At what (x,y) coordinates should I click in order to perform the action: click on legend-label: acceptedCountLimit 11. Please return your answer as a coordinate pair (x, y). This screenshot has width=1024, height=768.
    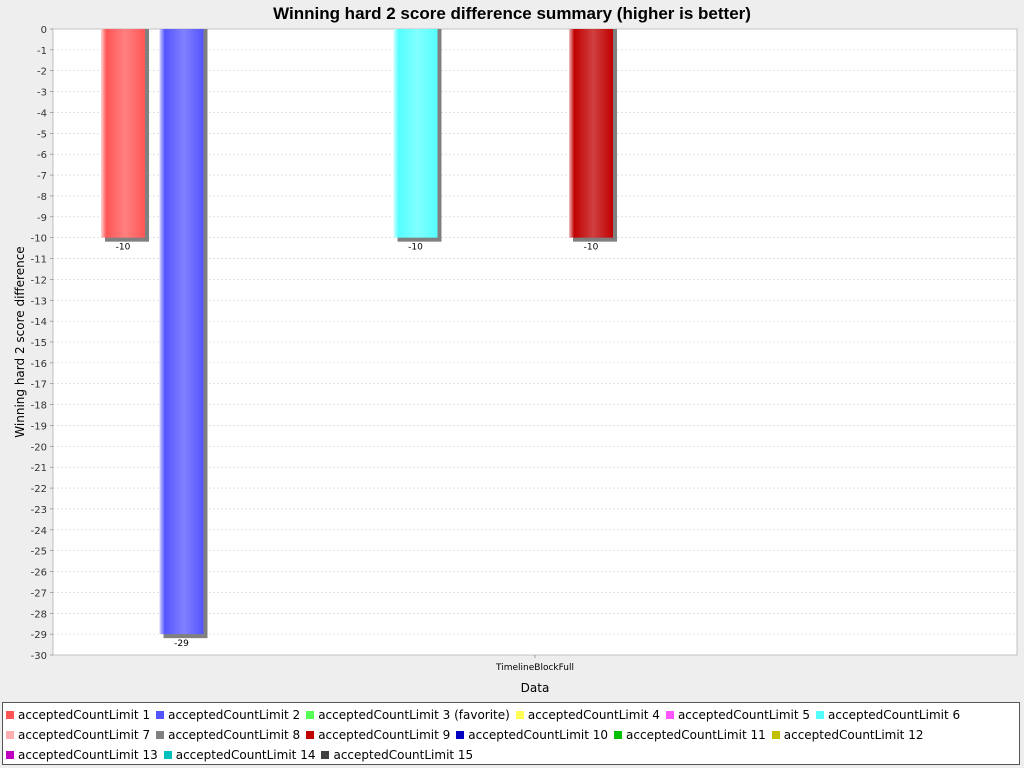
    Looking at the image, I should click on (696, 735).